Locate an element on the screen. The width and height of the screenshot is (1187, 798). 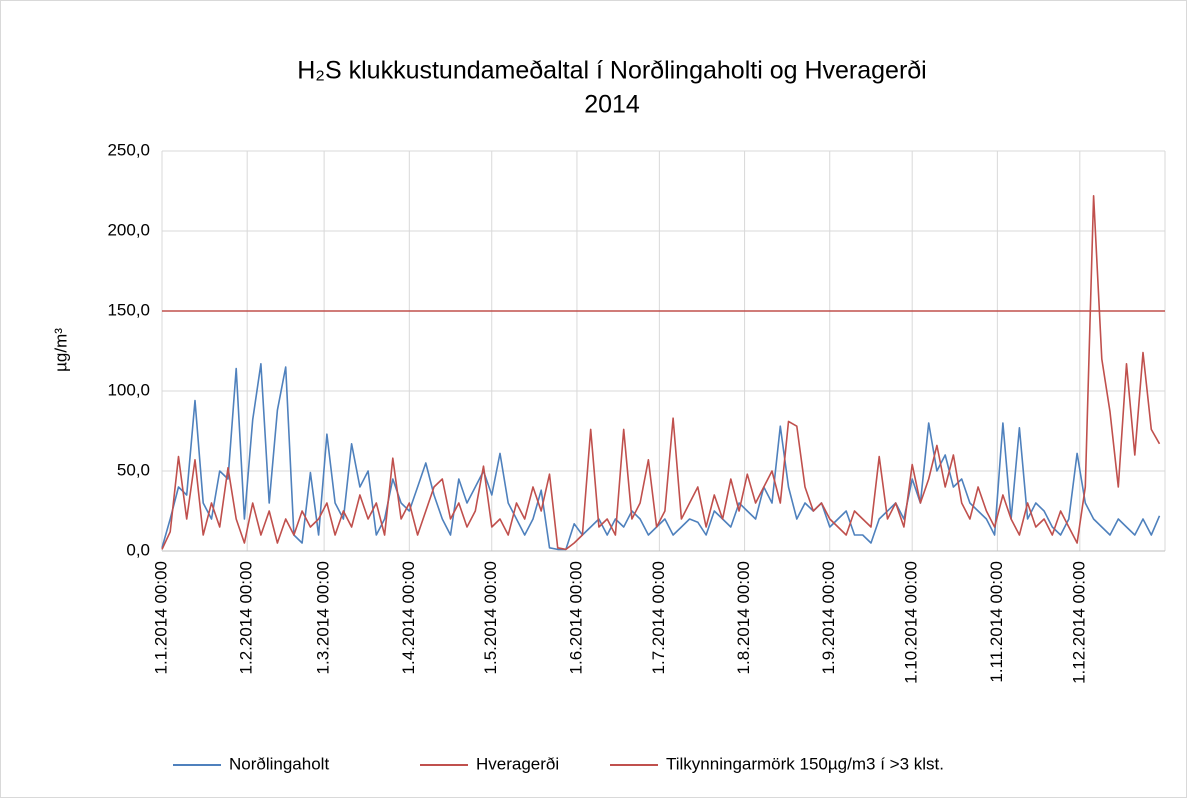
x-tick-label: 1.7.2014 00:00 is located at coordinates (658, 617).